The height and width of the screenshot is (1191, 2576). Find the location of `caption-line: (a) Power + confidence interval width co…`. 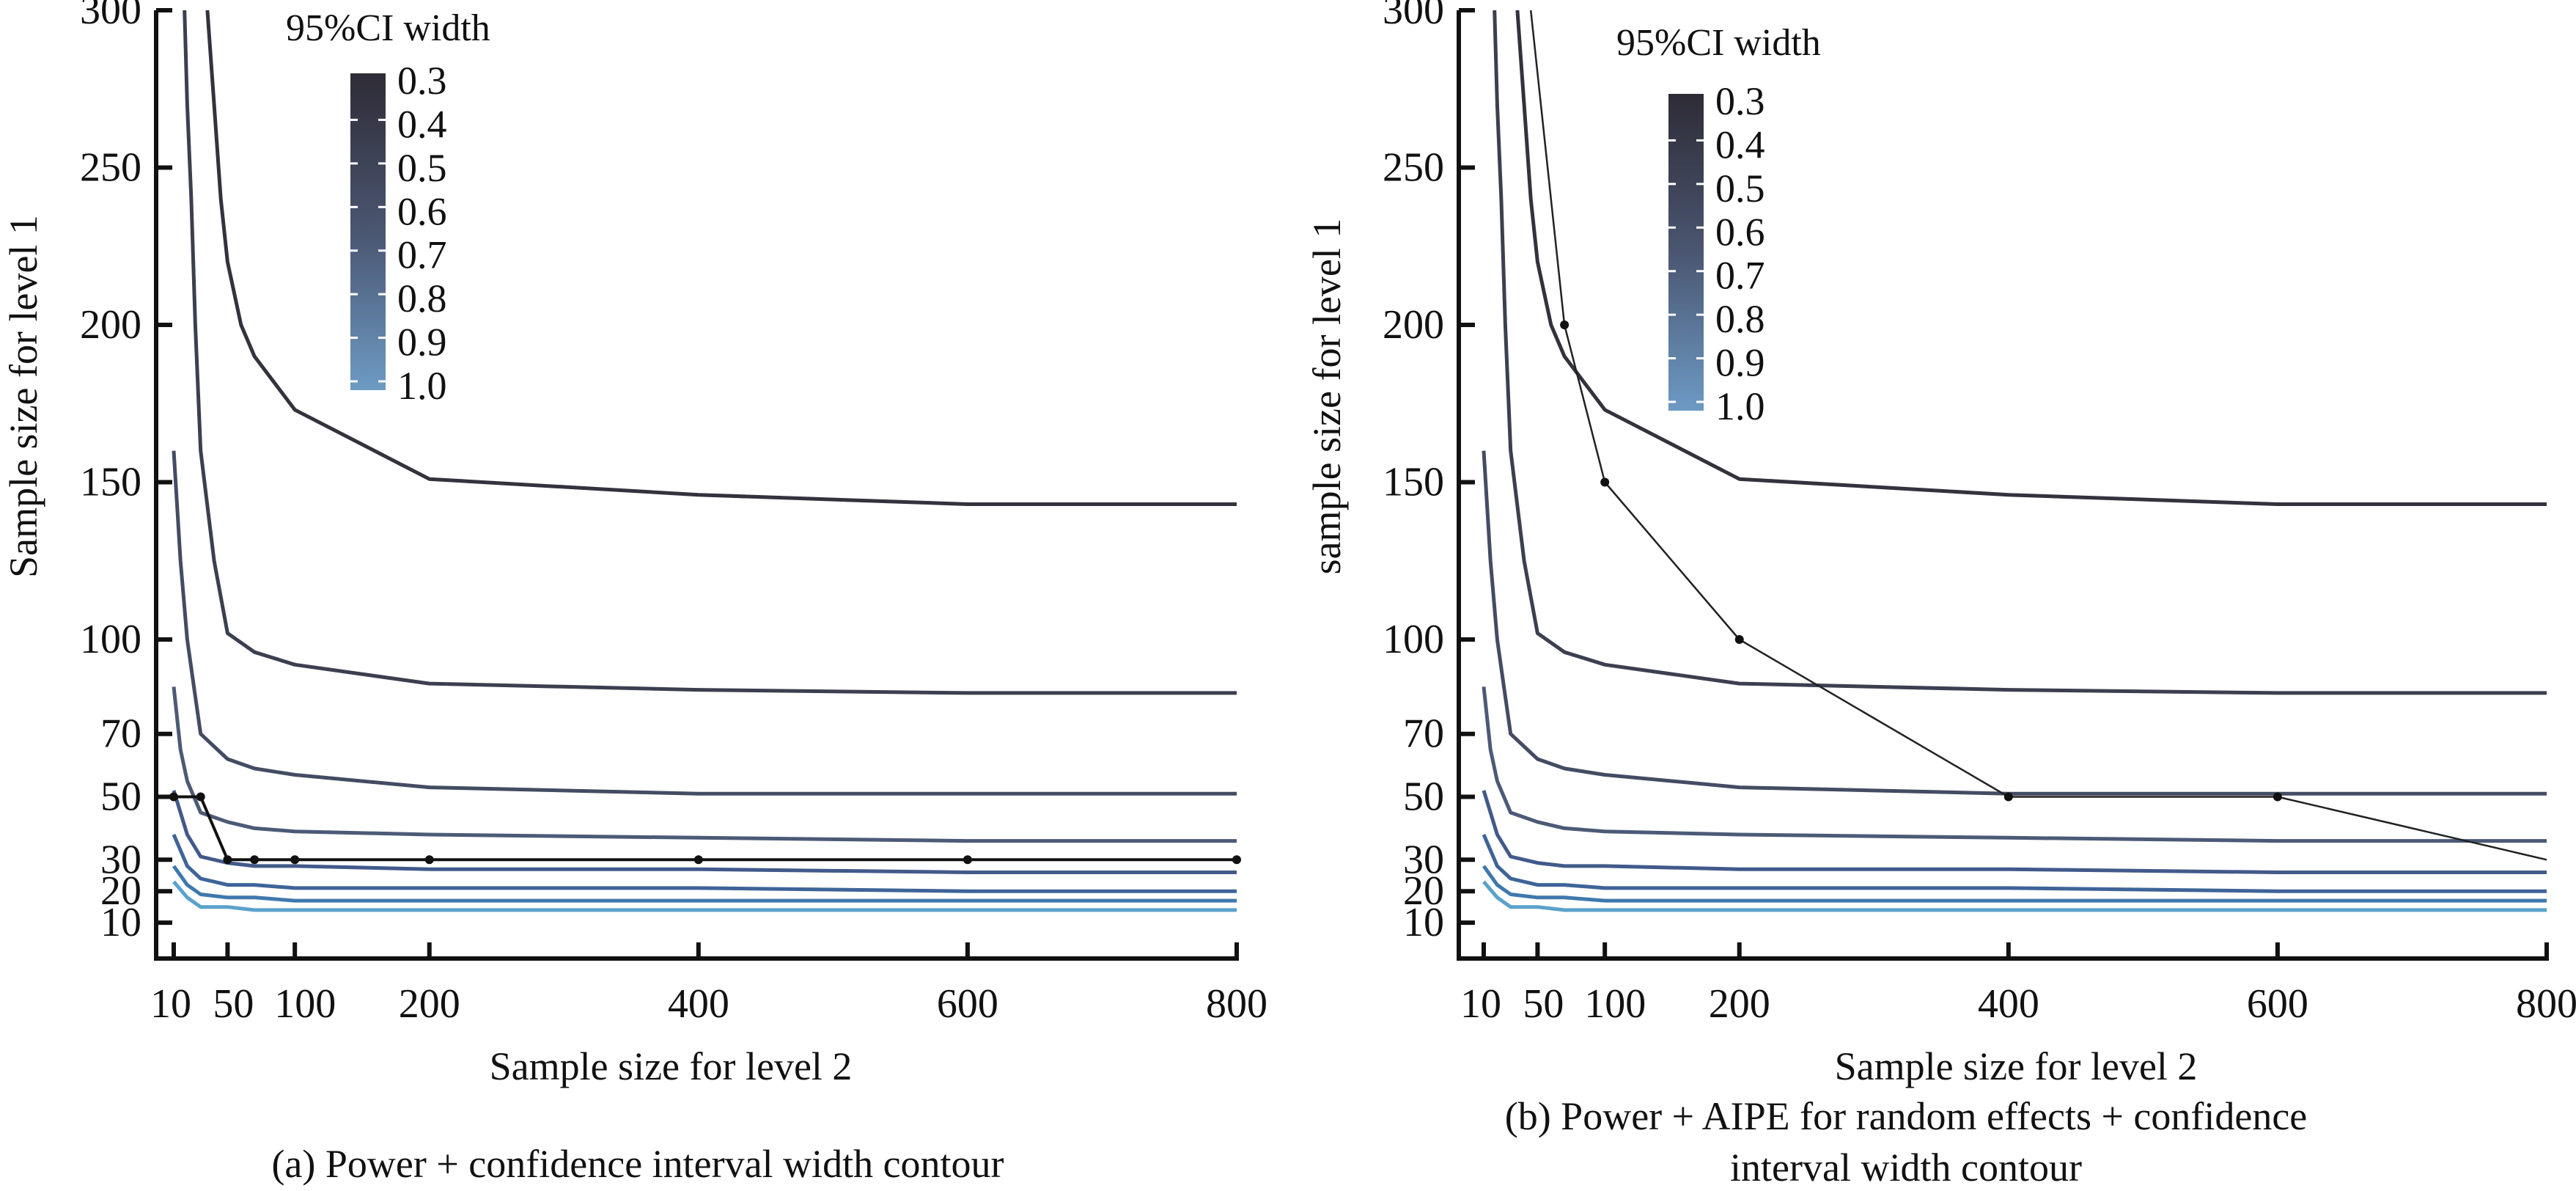

caption-line: (a) Power + confidence interval width co… is located at coordinates (637, 1164).